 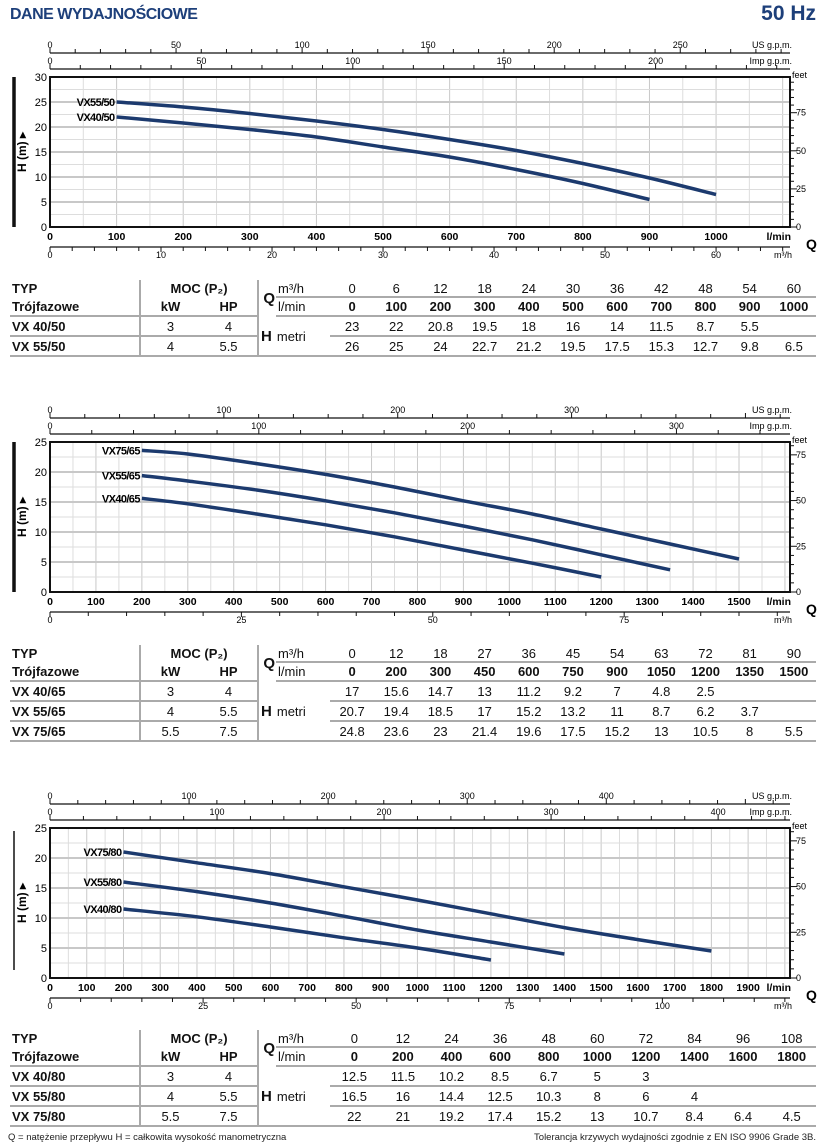 What do you see at coordinates (303, 289) in the screenshot?
I see `m3h-unit: m³/h` at bounding box center [303, 289].